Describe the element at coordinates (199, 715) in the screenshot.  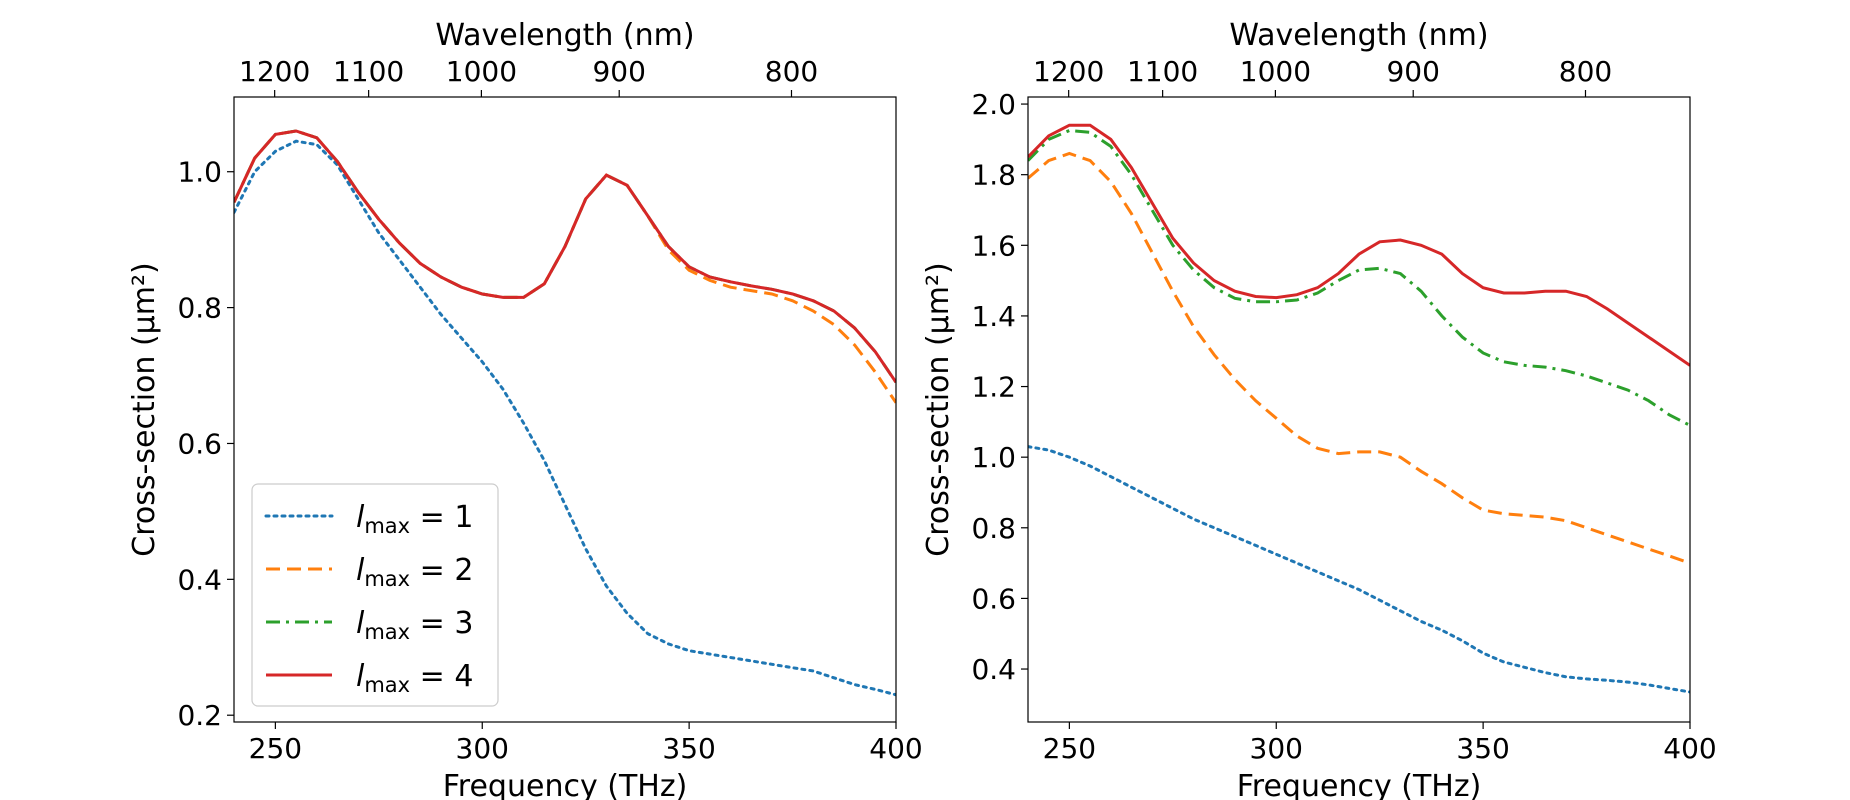
I see `y-tick-label: 0.2` at that location.